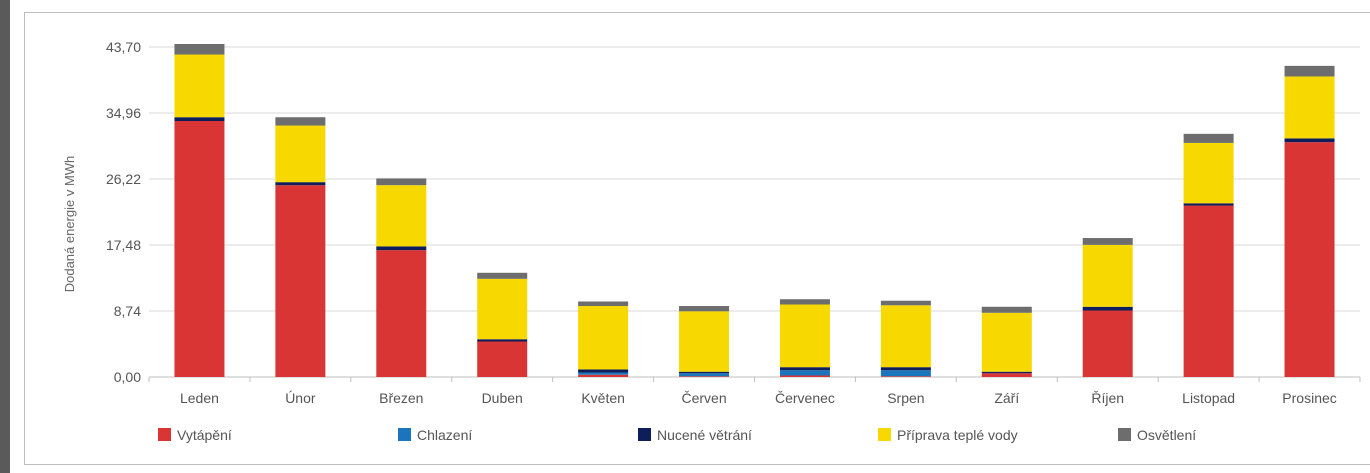 The height and width of the screenshot is (473, 1370). I want to click on y-axis-ticks: 0,00 8,74 17,48 26,22 34,96 43,70, so click(123, 212).